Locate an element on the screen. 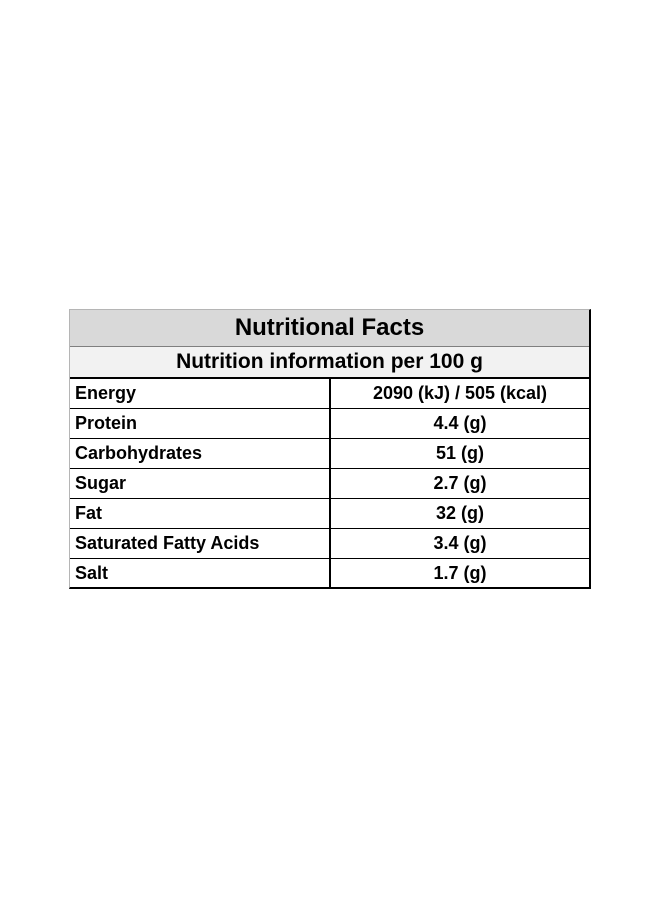 Image resolution: width=660 pixels, height=900 pixels. row-label: Protein is located at coordinates (200, 423).